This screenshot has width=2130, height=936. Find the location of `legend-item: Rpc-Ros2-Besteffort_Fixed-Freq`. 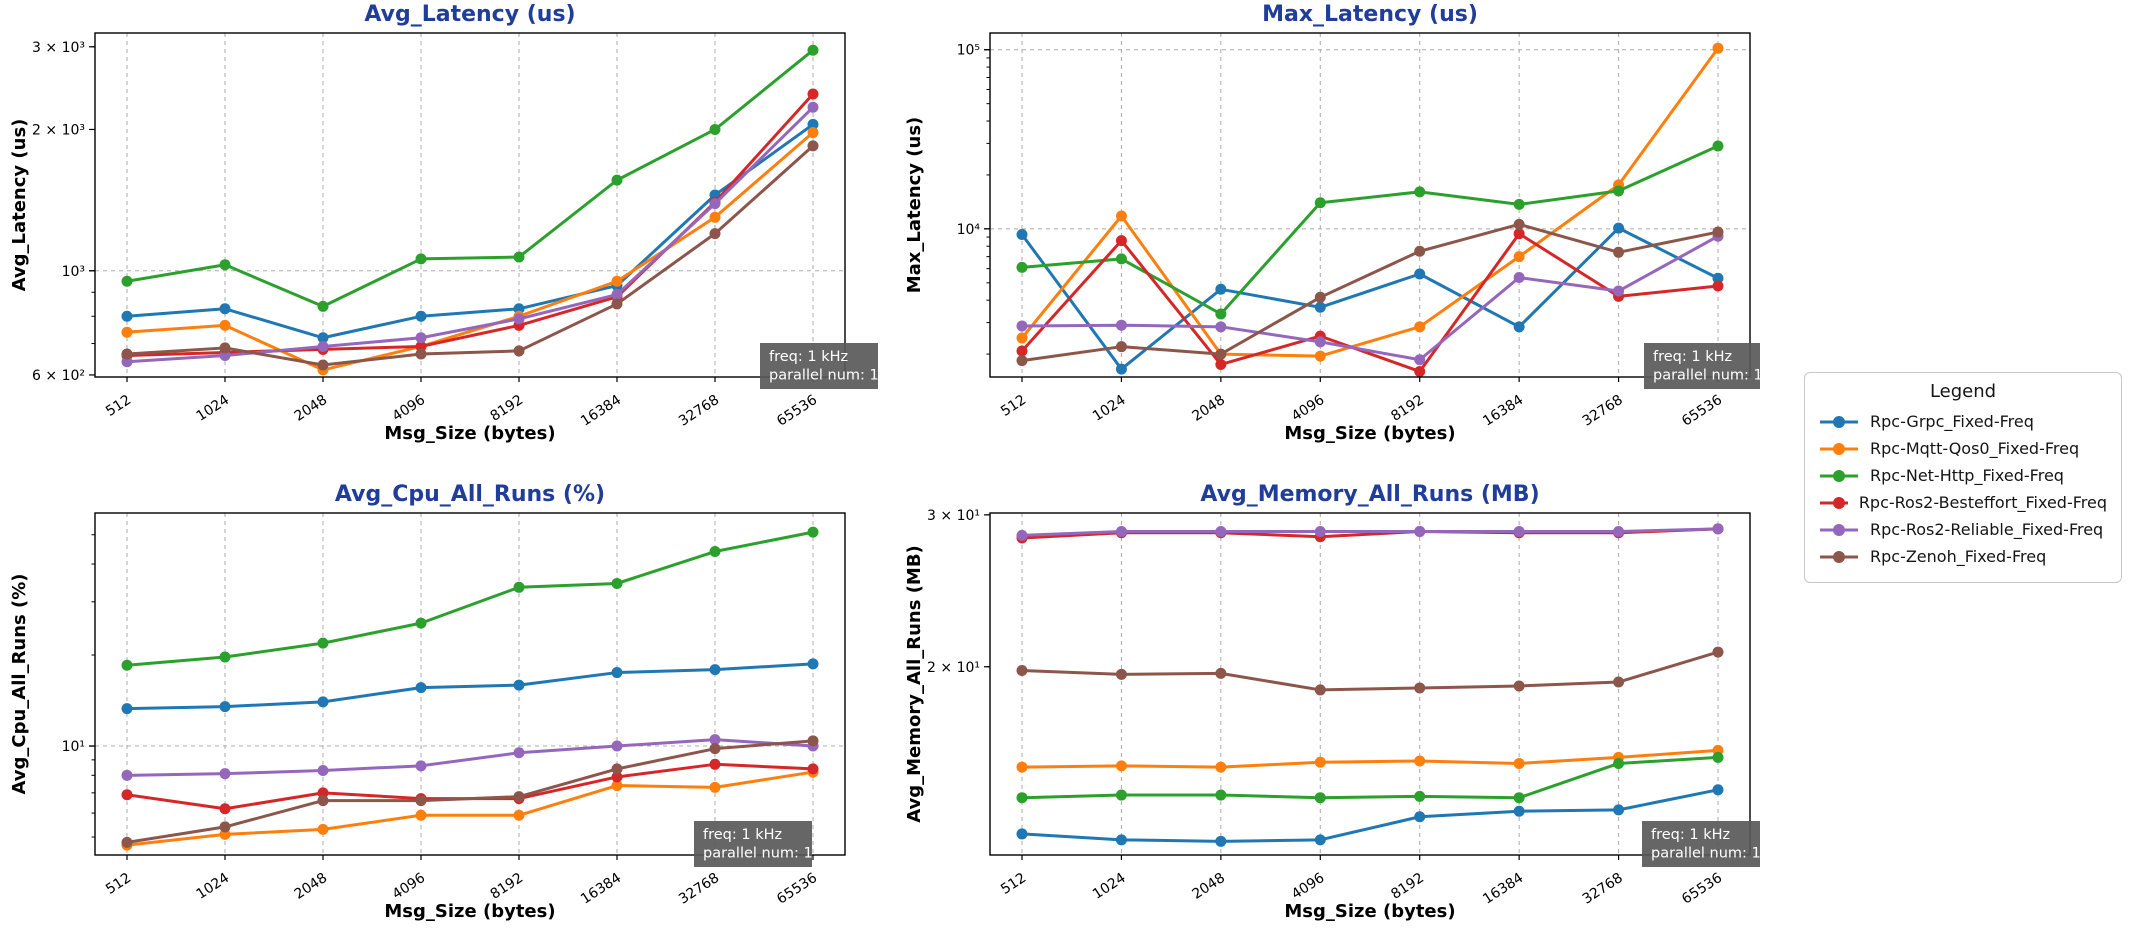

legend-item: Rpc-Ros2-Besteffort_Fixed-Freq is located at coordinates (1963, 502).